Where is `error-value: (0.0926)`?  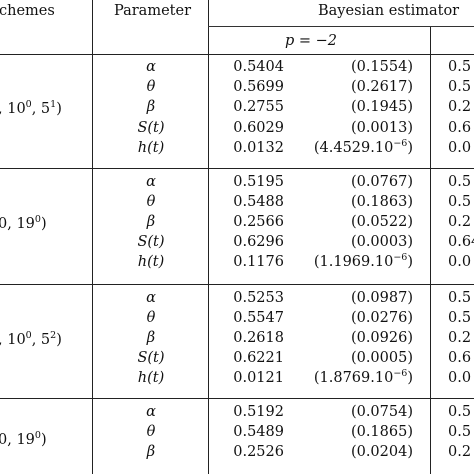 error-value: (0.0926) is located at coordinates (381, 337).